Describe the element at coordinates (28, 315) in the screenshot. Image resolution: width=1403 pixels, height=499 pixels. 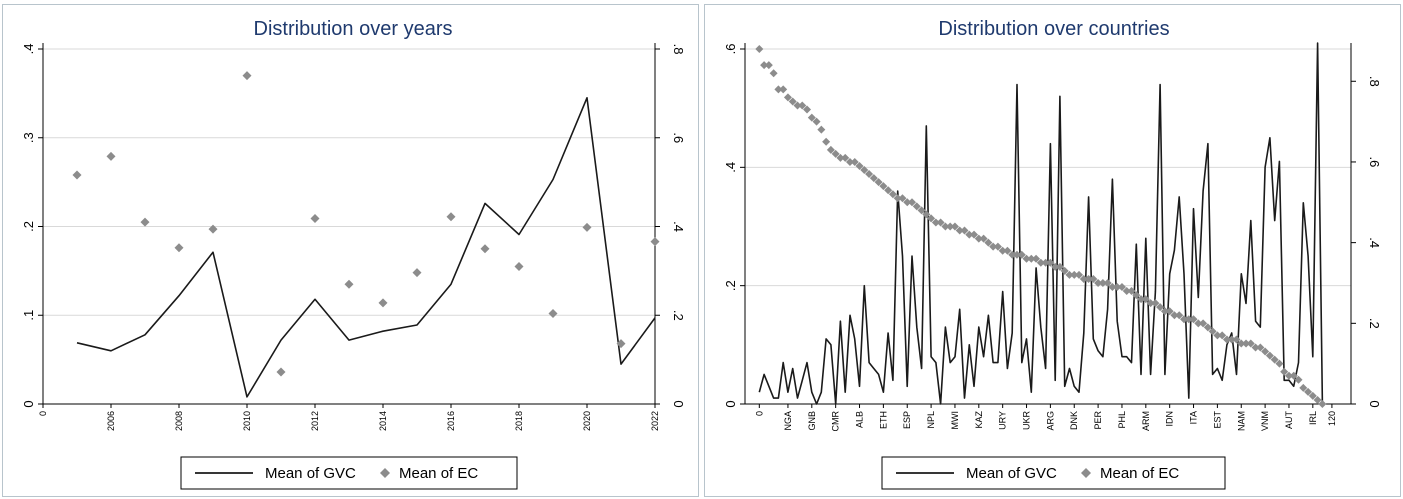
I see `y-left-tick-label: .1` at that location.